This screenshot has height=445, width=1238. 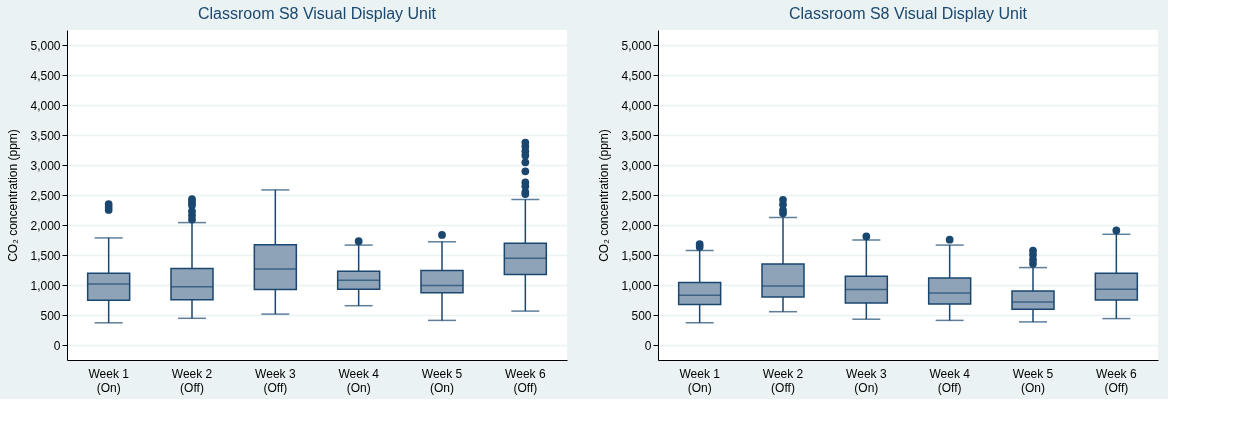 What do you see at coordinates (359, 380) in the screenshot?
I see `x-tick-label: Week 4 (On)` at bounding box center [359, 380].